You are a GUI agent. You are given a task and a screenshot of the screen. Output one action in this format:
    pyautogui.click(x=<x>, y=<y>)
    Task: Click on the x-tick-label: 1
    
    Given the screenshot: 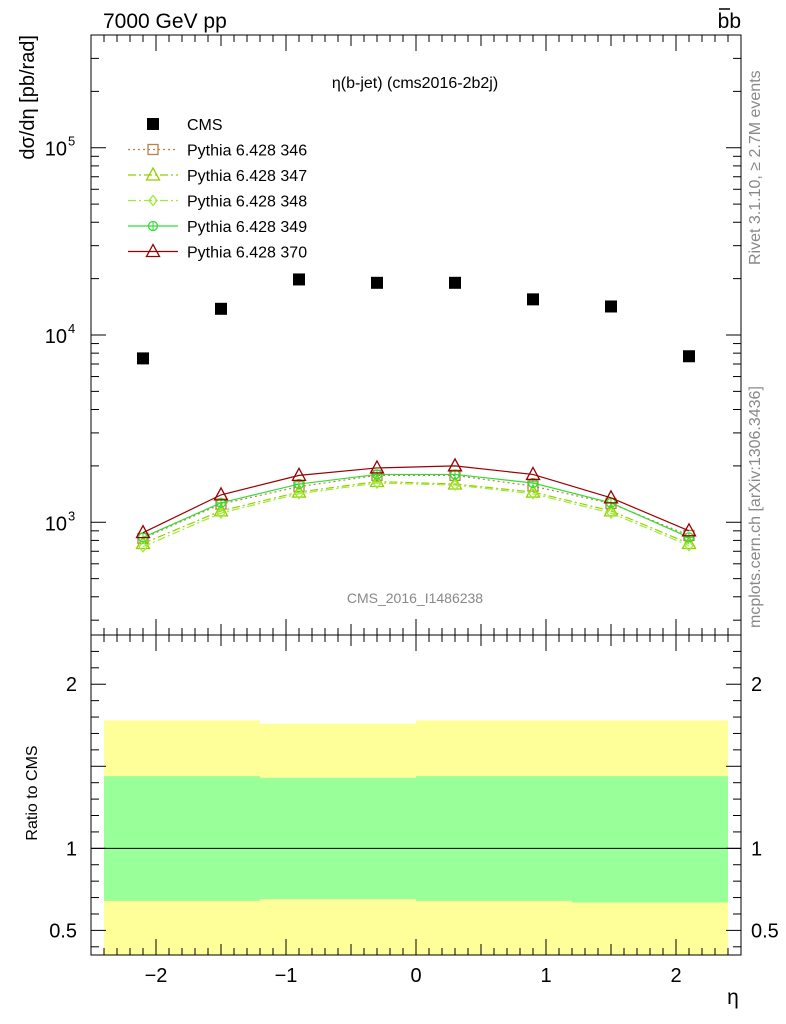 What is the action you would take?
    pyautogui.click(x=545, y=976)
    